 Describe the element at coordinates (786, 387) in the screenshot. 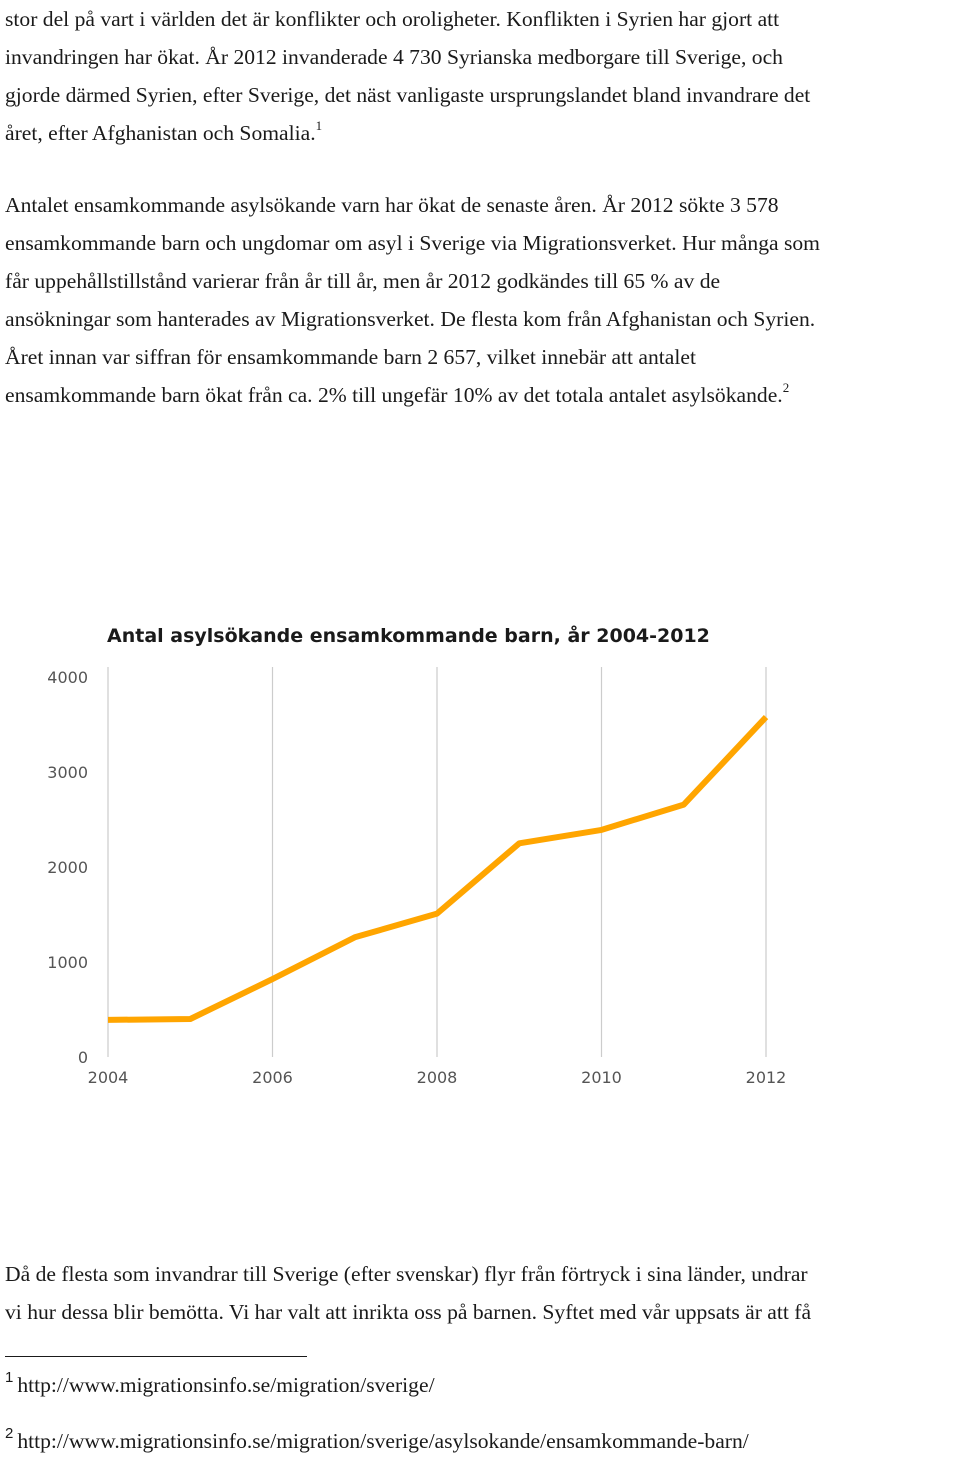

I see `footnote-ref-2: 2` at that location.